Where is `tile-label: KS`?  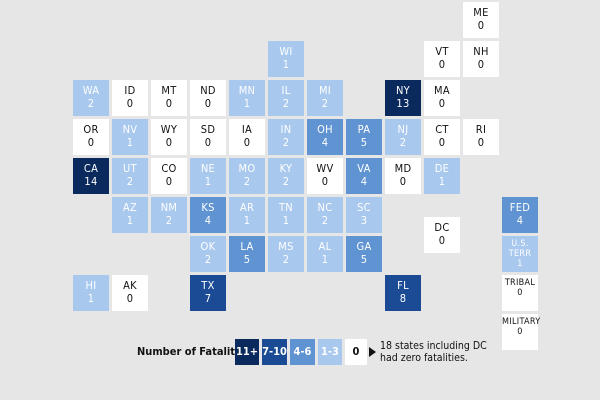
tile-label: KS is located at coordinates (208, 207).